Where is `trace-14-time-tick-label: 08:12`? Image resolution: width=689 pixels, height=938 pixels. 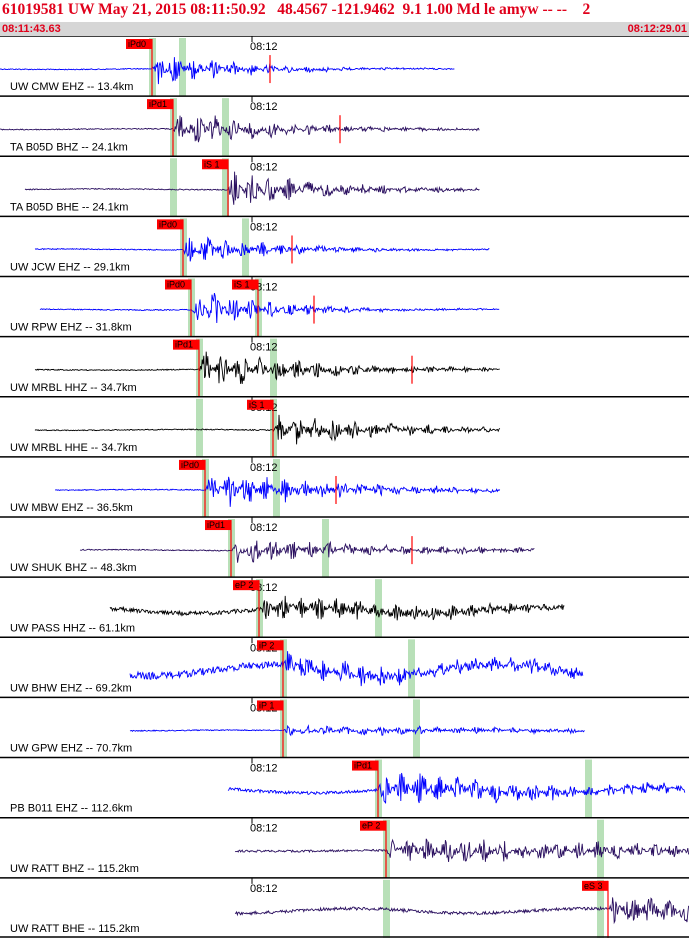 trace-14-time-tick-label: 08:12 is located at coordinates (264, 889).